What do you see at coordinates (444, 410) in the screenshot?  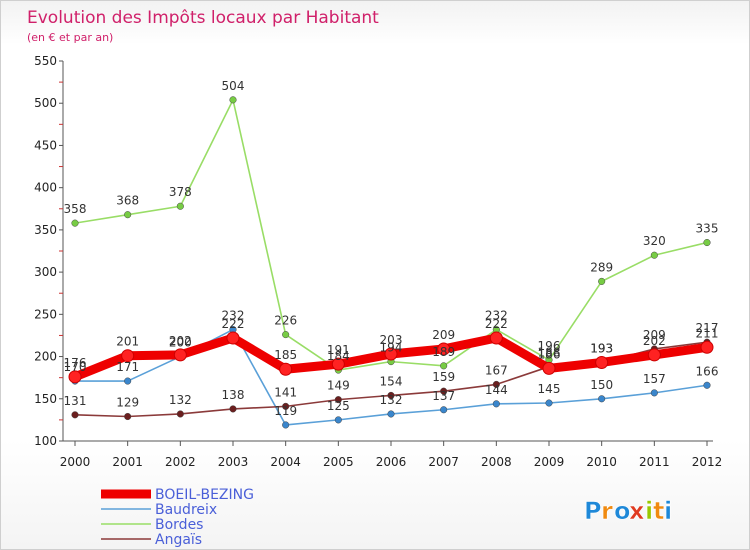 I see `point-baudreix-2007` at bounding box center [444, 410].